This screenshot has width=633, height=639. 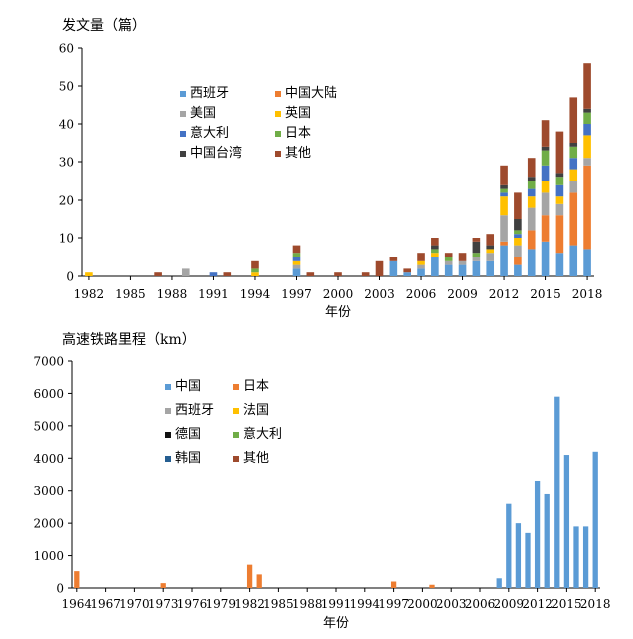 What do you see at coordinates (531, 202) in the screenshot?
I see `bar-英国-2014` at bounding box center [531, 202].